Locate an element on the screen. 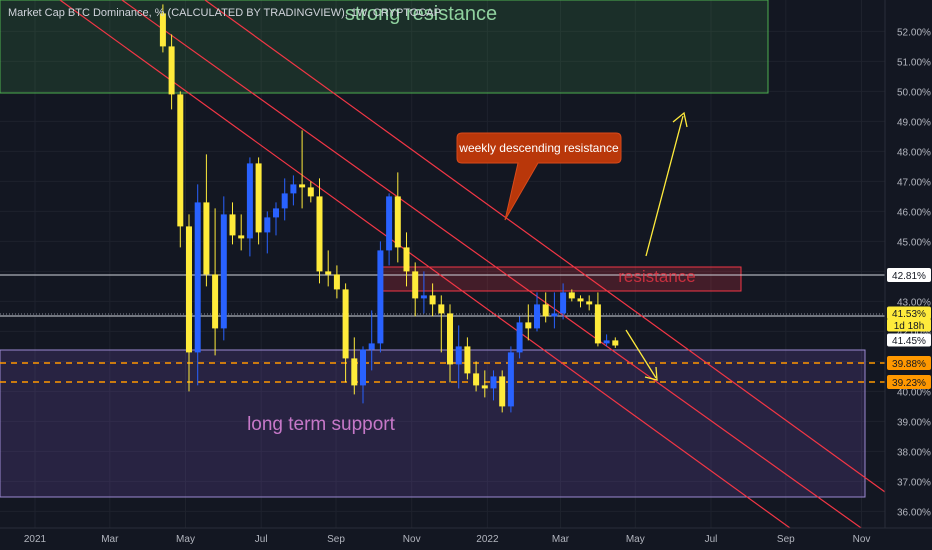 This screenshot has width=932, height=550. price-tag-label: 41.53% is located at coordinates (909, 314).